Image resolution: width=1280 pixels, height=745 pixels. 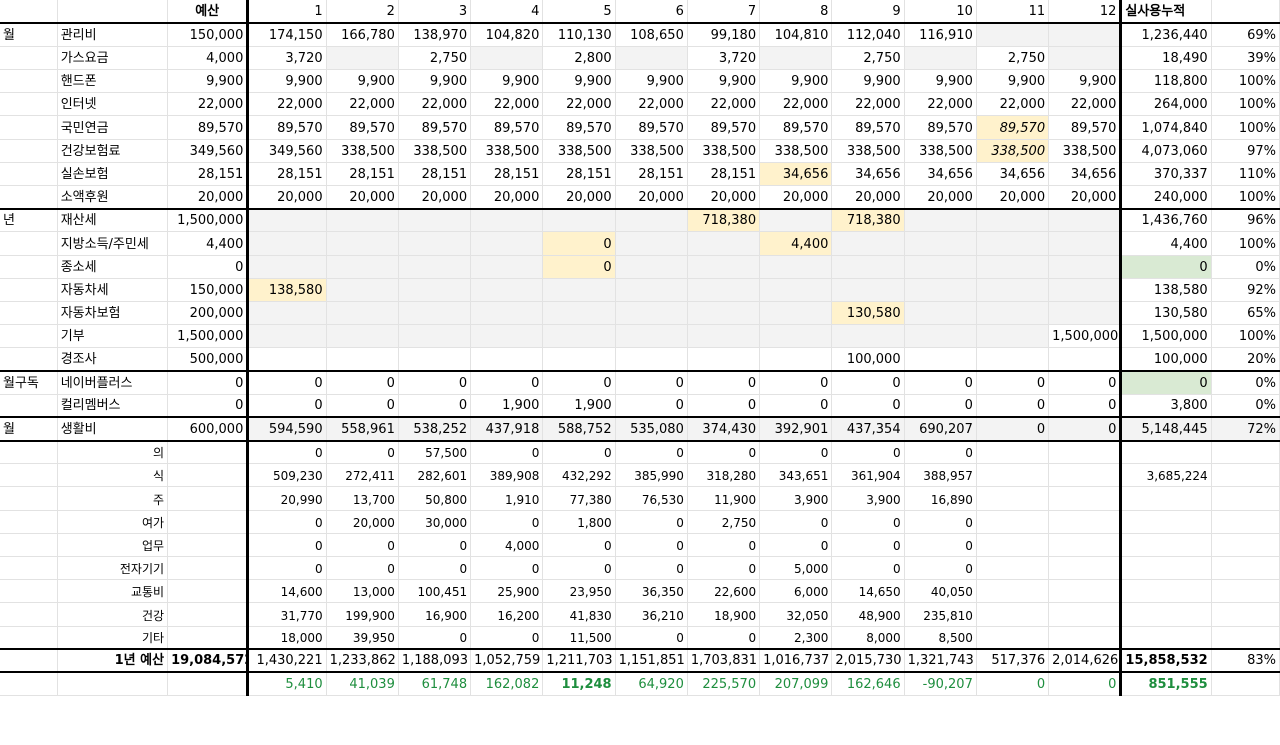 What do you see at coordinates (940, 661) in the screenshot?
I see `month-10-value: 1,321,743` at bounding box center [940, 661].